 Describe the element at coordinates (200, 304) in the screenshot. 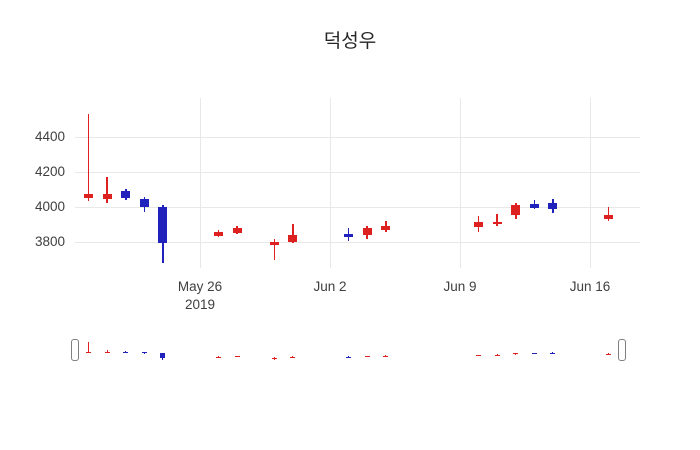

I see `x-tick-year-label: 2019` at that location.